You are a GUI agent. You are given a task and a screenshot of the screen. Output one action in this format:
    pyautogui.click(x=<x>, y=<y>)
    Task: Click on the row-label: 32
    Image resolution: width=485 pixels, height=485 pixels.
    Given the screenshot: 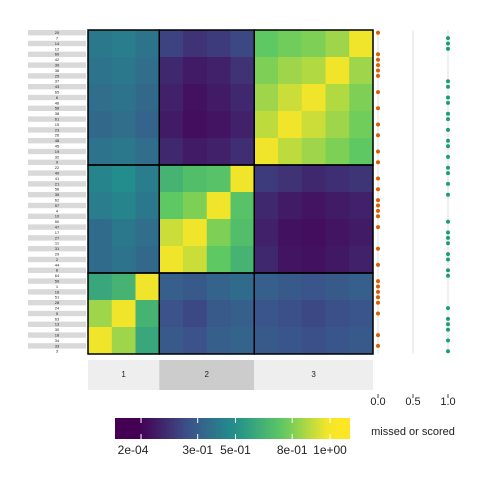 What is the action you would take?
    pyautogui.click(x=57, y=156)
    